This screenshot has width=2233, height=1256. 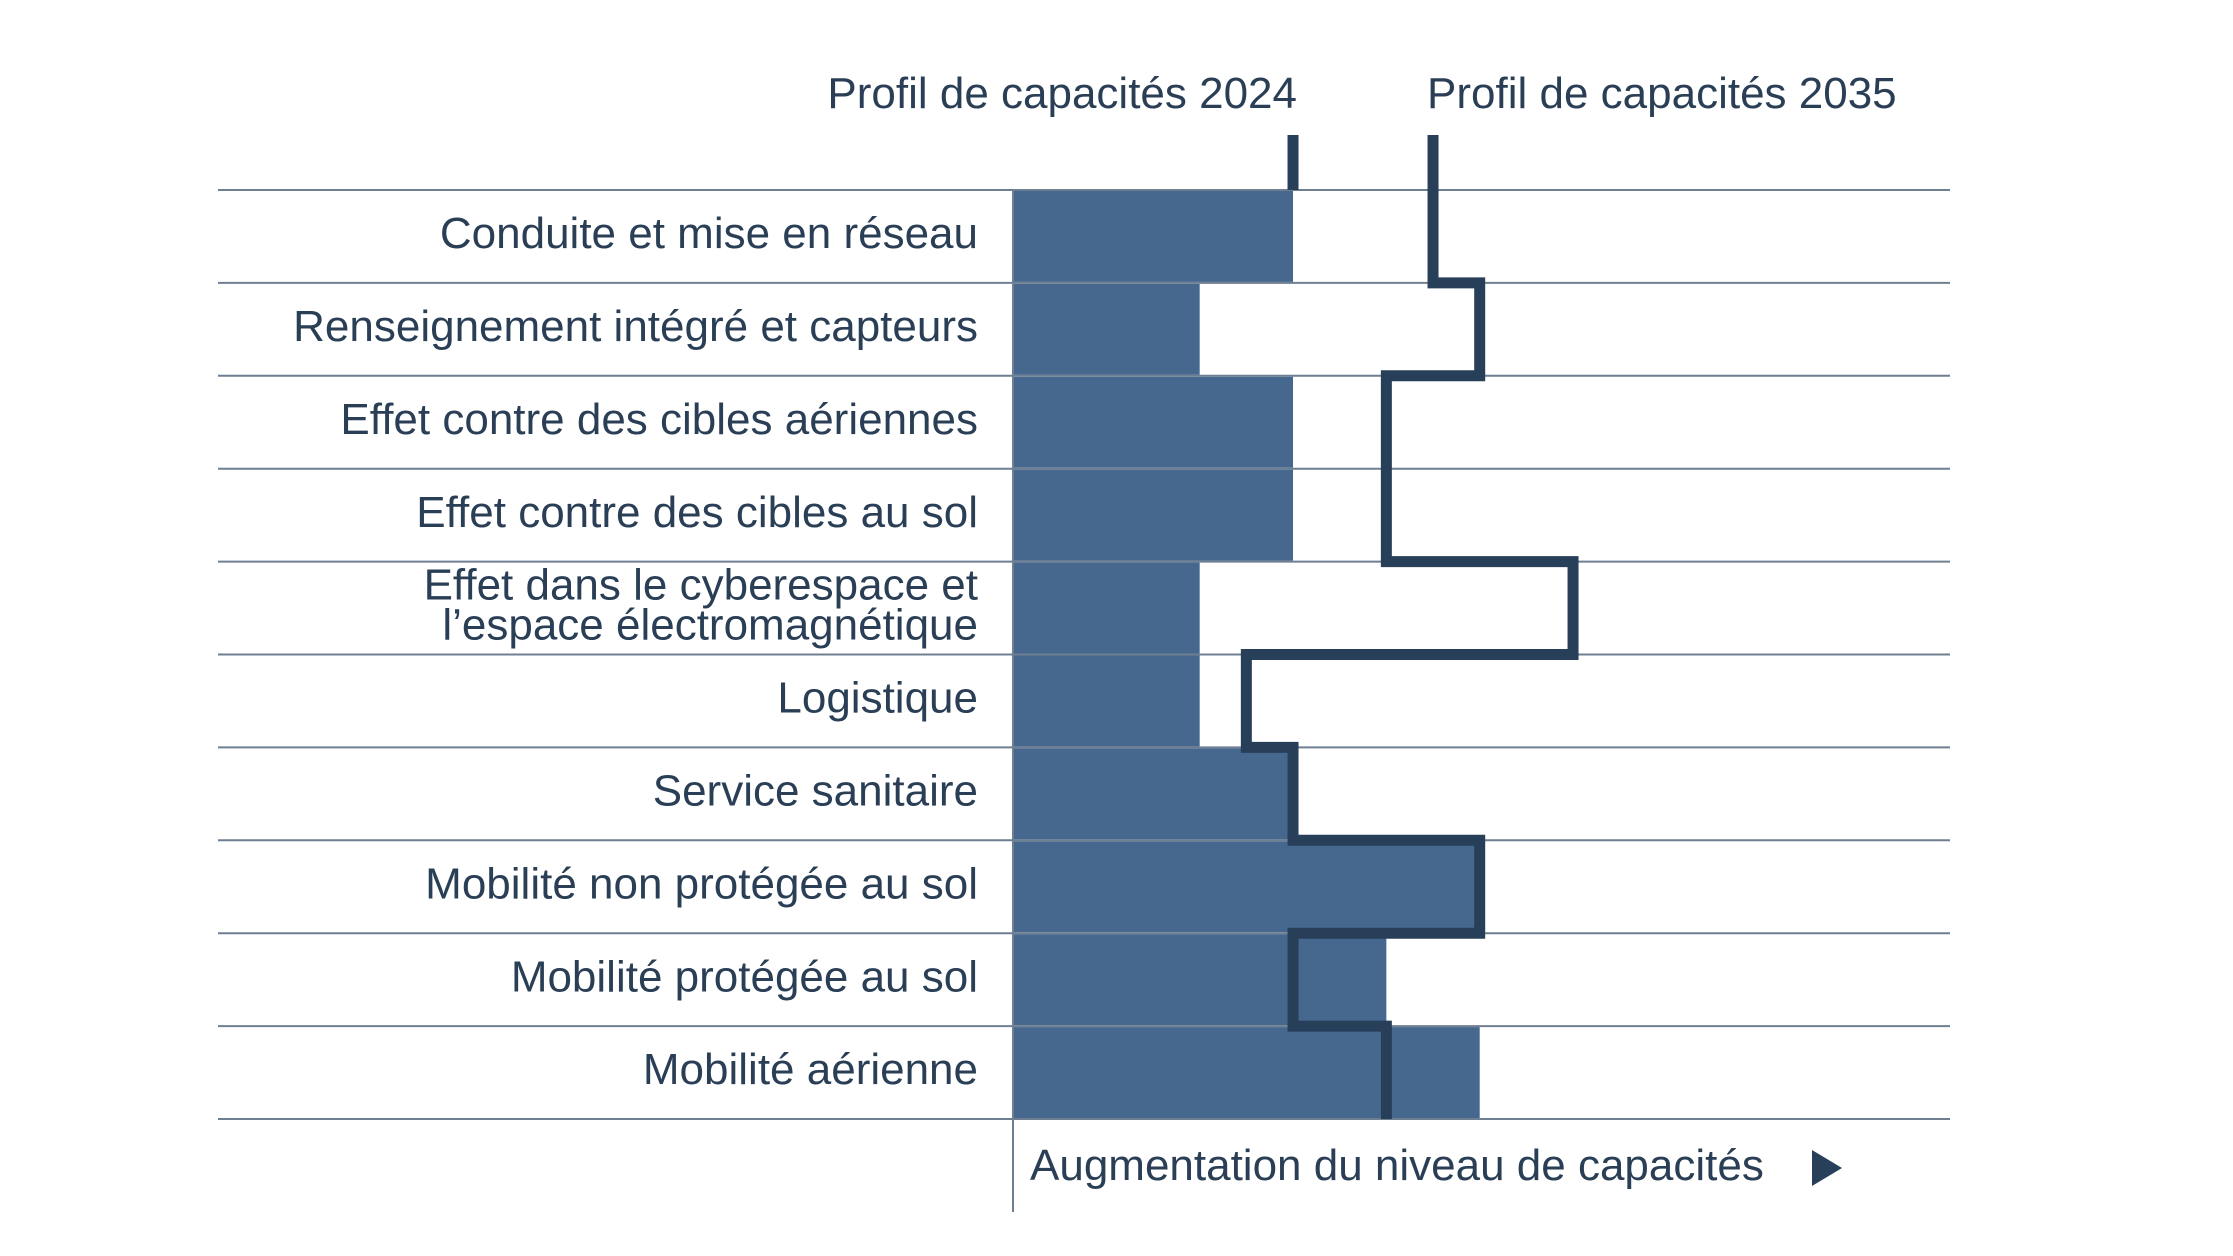 What do you see at coordinates (1062, 93) in the screenshot?
I see `series-label-2024: Profil de capacités 2024` at bounding box center [1062, 93].